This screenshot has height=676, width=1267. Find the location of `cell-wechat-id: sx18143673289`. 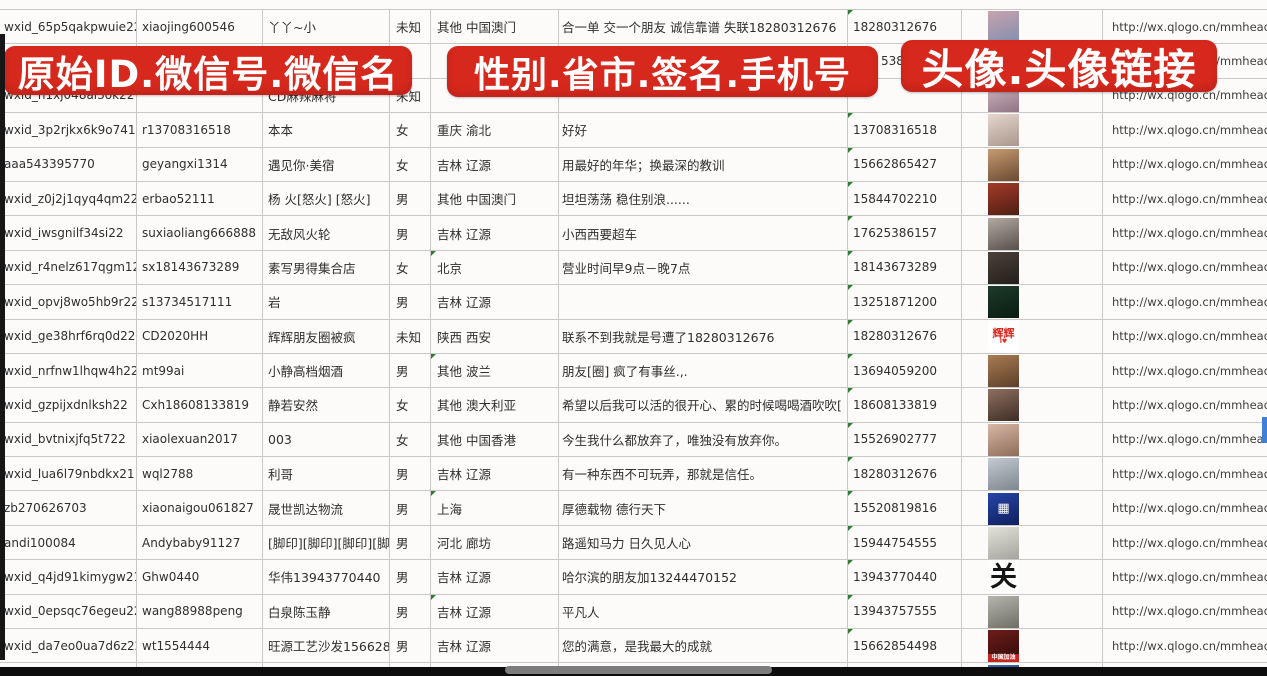

cell-wechat-id: sx18143673289 is located at coordinates (200, 267).